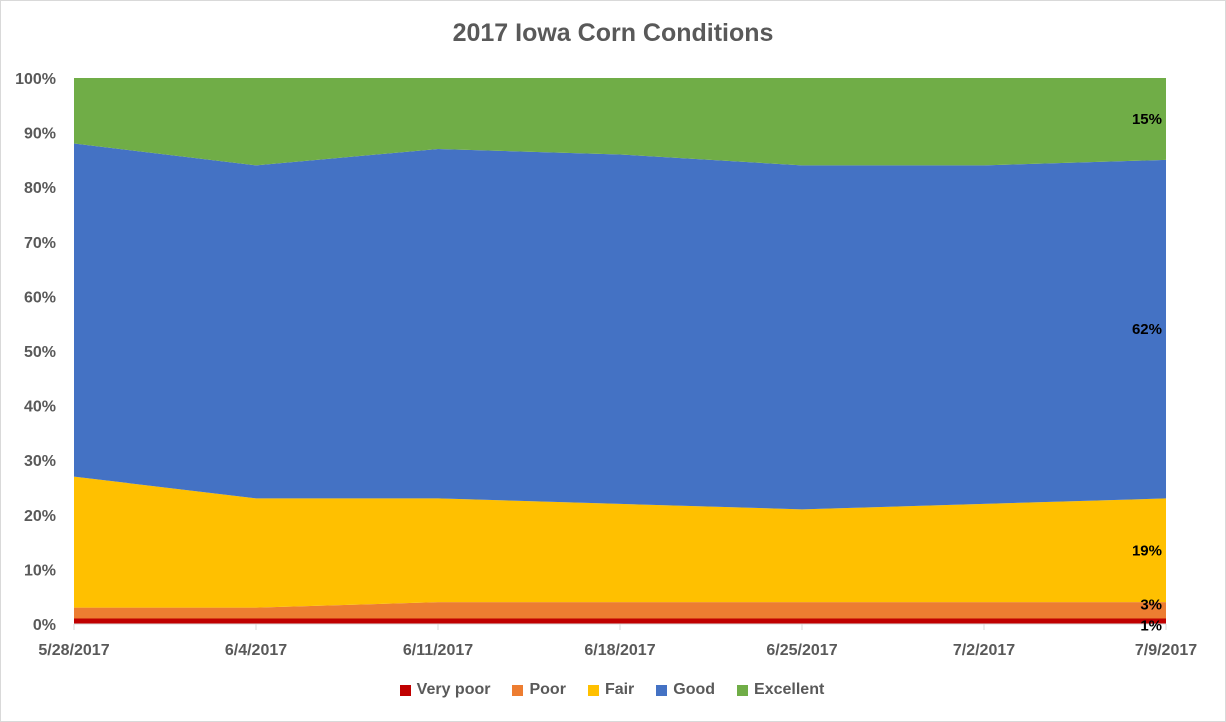 This screenshot has height=722, width=1226. What do you see at coordinates (40, 516) in the screenshot?
I see `y-tick-label: 20%` at bounding box center [40, 516].